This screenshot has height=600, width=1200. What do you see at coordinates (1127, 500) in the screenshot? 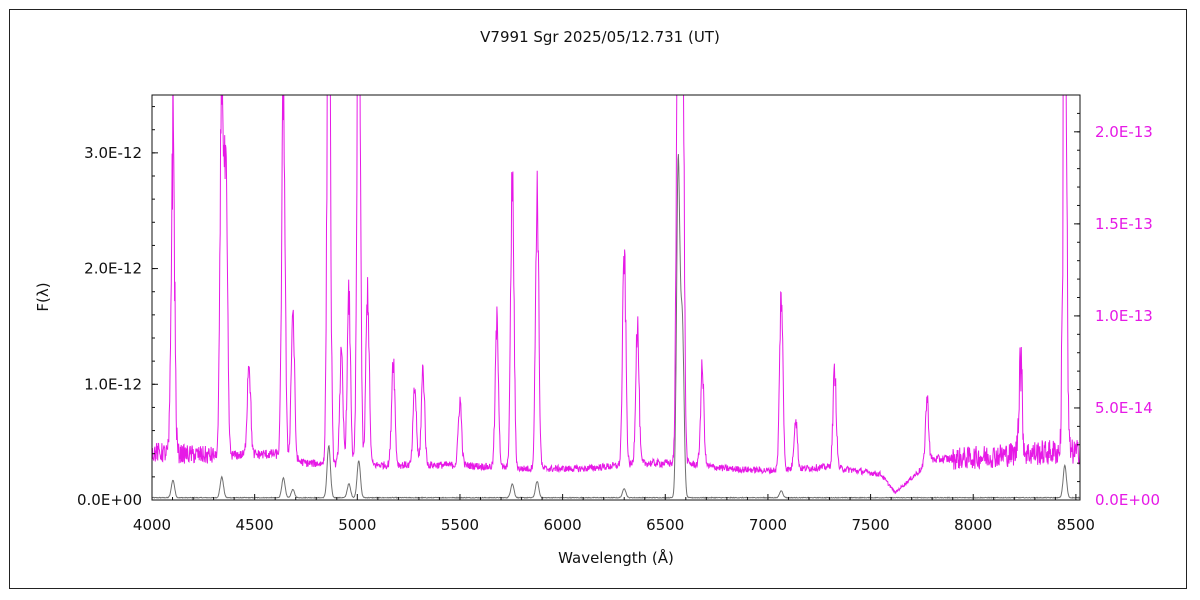
I see `y-right-tick-label: 0.0E+00` at bounding box center [1127, 500].